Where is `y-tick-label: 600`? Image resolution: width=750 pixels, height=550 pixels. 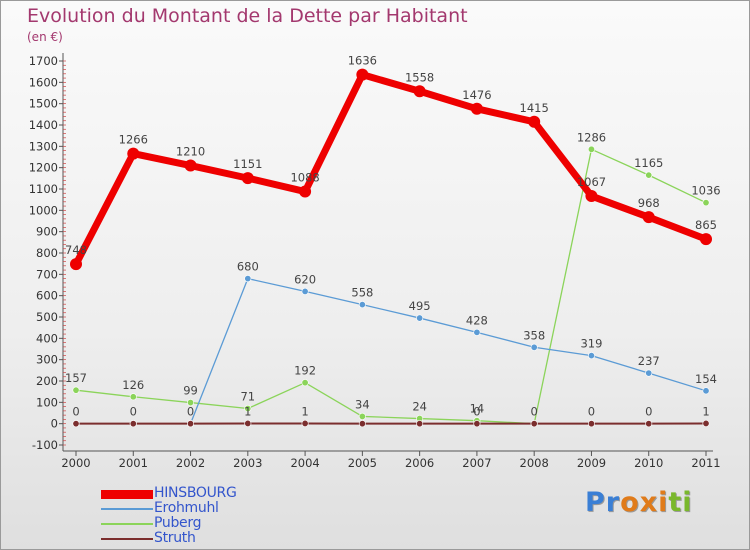 y-tick-label: 600 is located at coordinates (47, 296).